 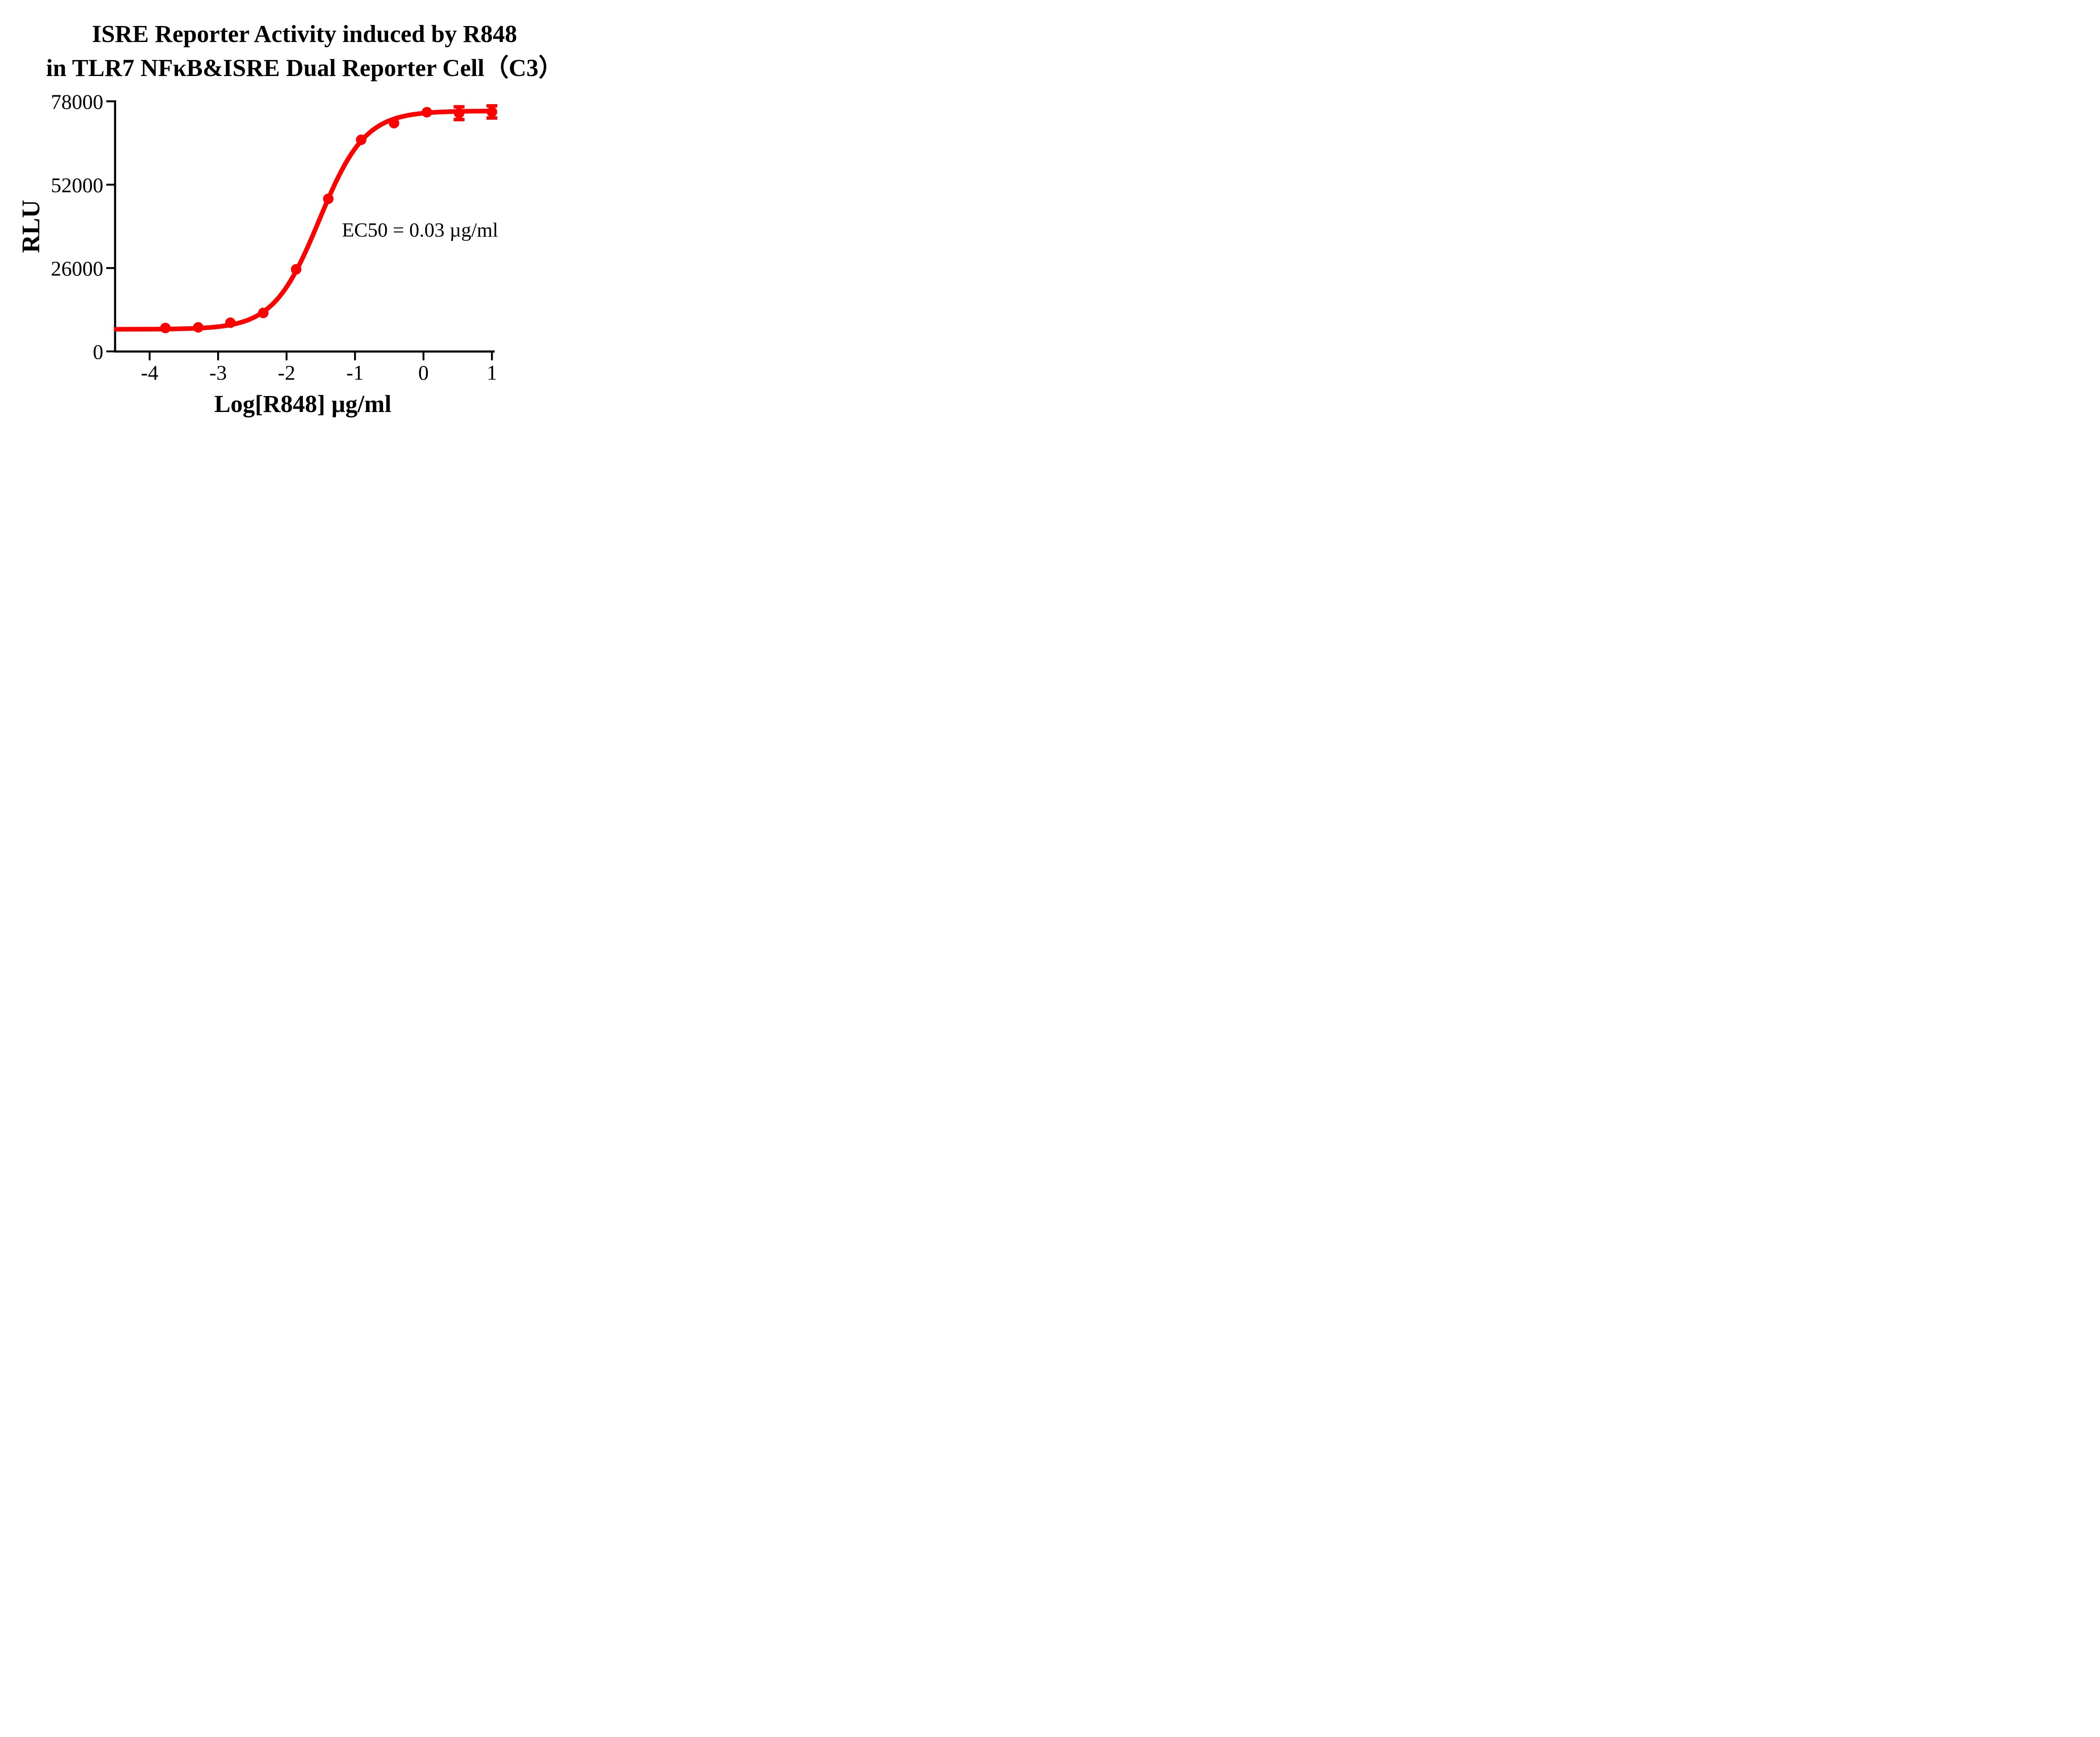 I want to click on x-tick-label: 1, so click(x=492, y=372).